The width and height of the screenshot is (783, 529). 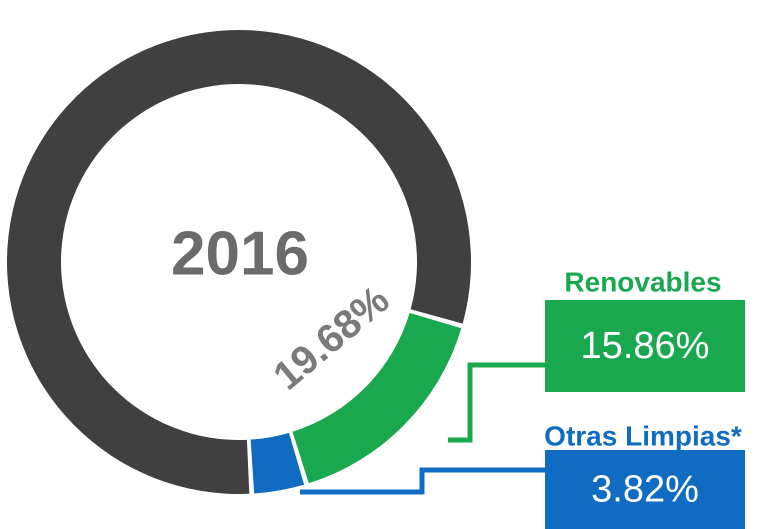 I want to click on legend-label: Renovables, so click(x=642, y=281).